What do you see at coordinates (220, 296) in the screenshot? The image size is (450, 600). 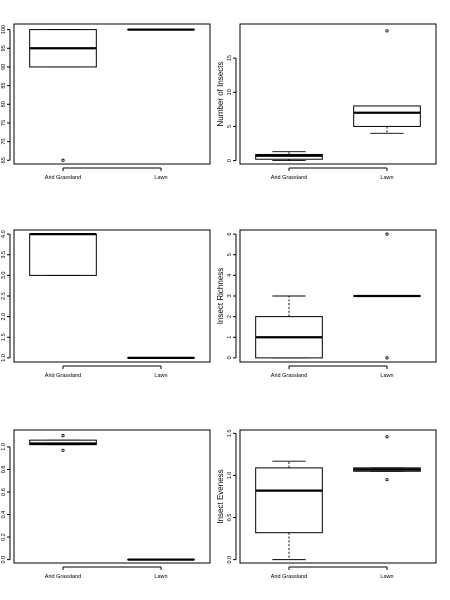 I see `y-axis-label: Insect Richness` at bounding box center [220, 296].